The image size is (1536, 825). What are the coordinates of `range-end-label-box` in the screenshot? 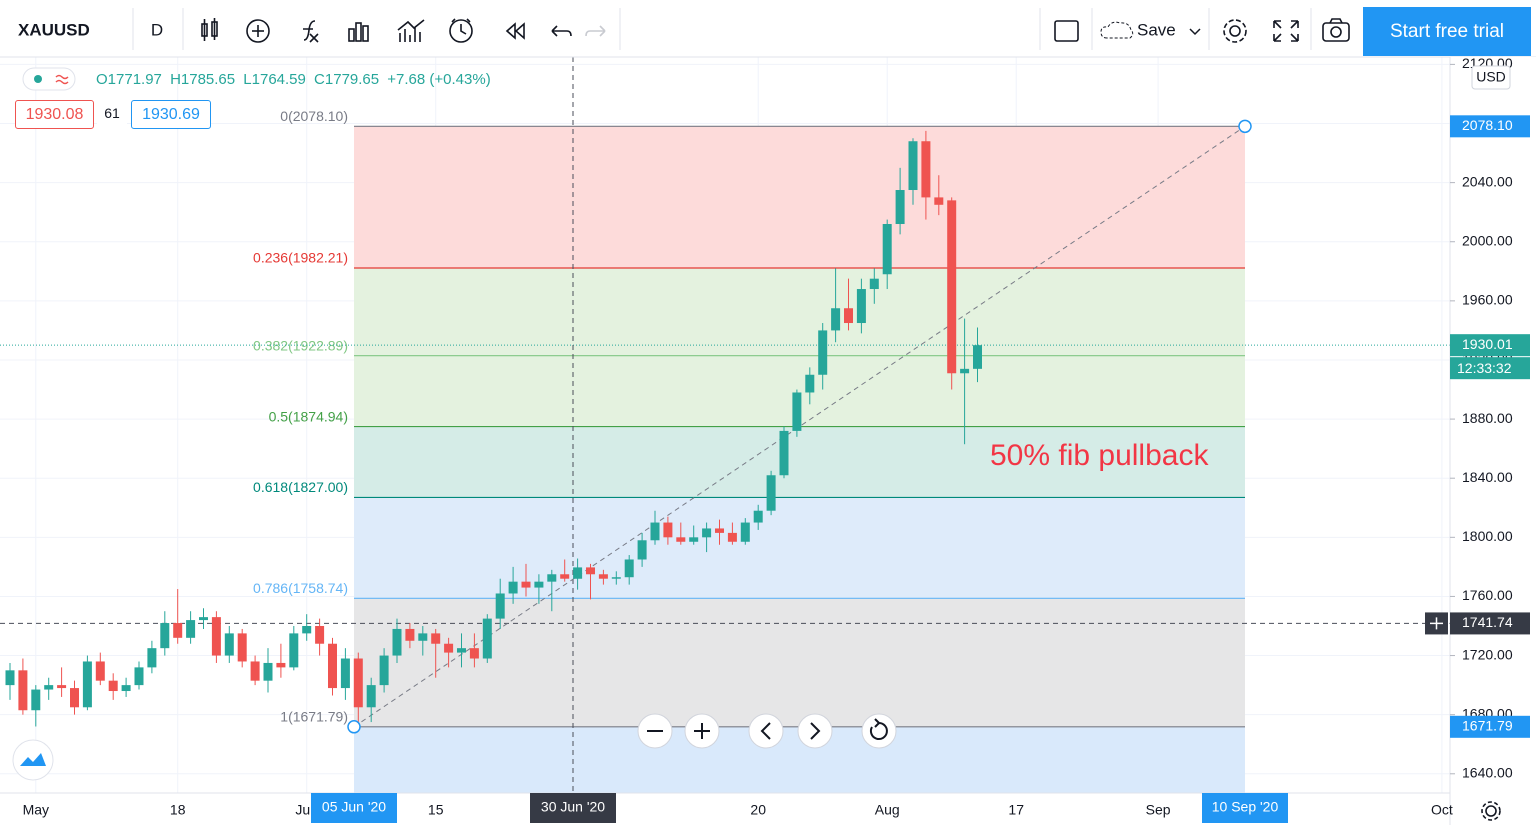 It's located at (1245, 808).